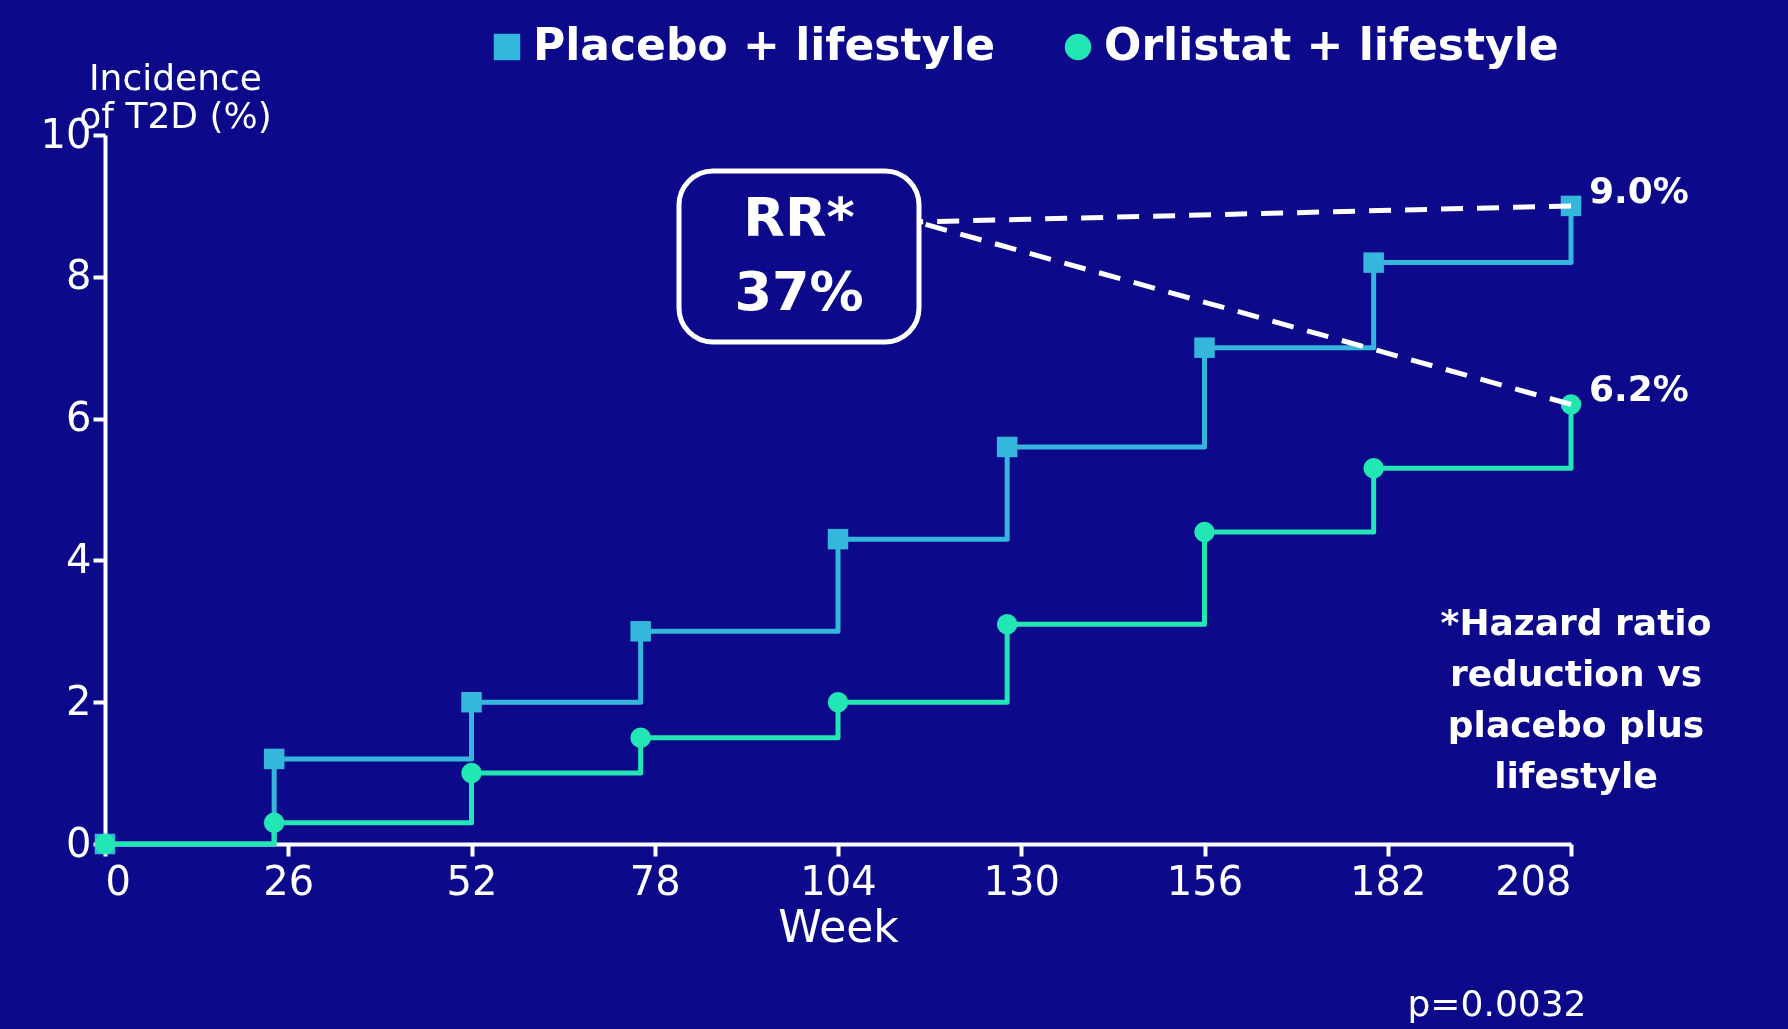  What do you see at coordinates (79, 417) in the screenshot?
I see `y-tick-label: 6` at bounding box center [79, 417].